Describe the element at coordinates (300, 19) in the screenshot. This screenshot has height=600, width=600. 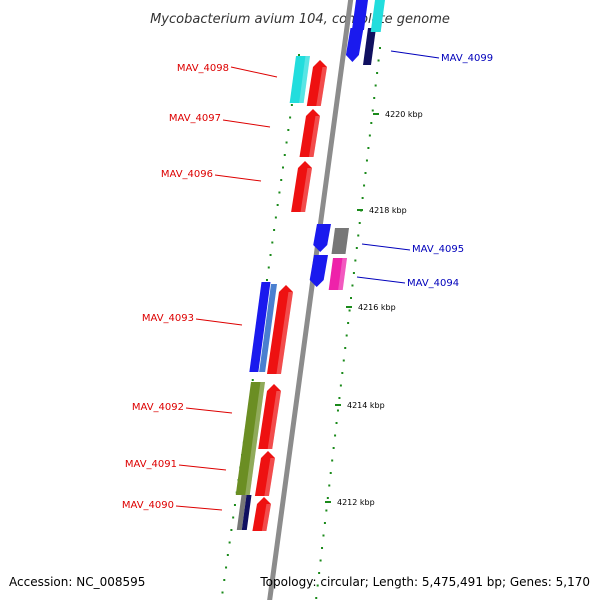
I see `map-title: Mycobacterium avium 104, complete genome` at that location.